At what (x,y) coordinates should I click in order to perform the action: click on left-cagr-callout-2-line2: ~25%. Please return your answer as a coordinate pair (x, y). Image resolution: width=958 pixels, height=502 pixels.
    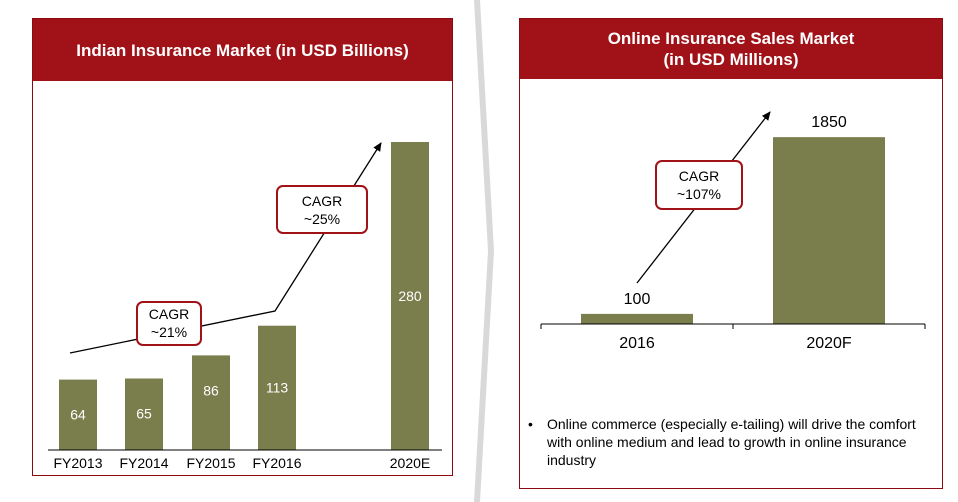
    Looking at the image, I should click on (322, 219).